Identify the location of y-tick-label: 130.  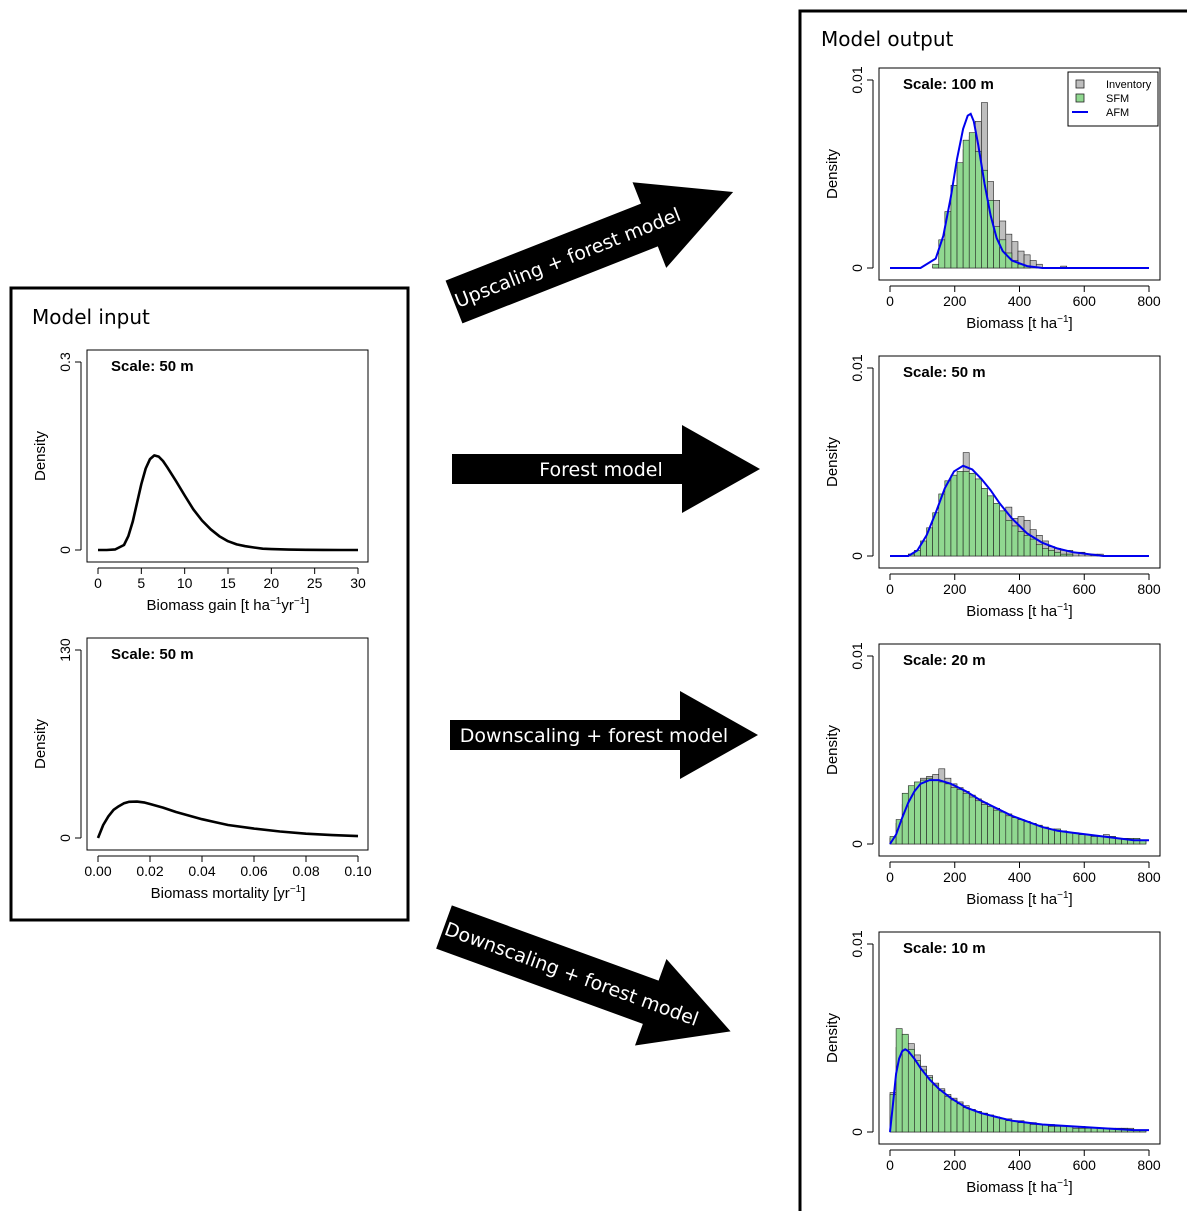
(65, 650).